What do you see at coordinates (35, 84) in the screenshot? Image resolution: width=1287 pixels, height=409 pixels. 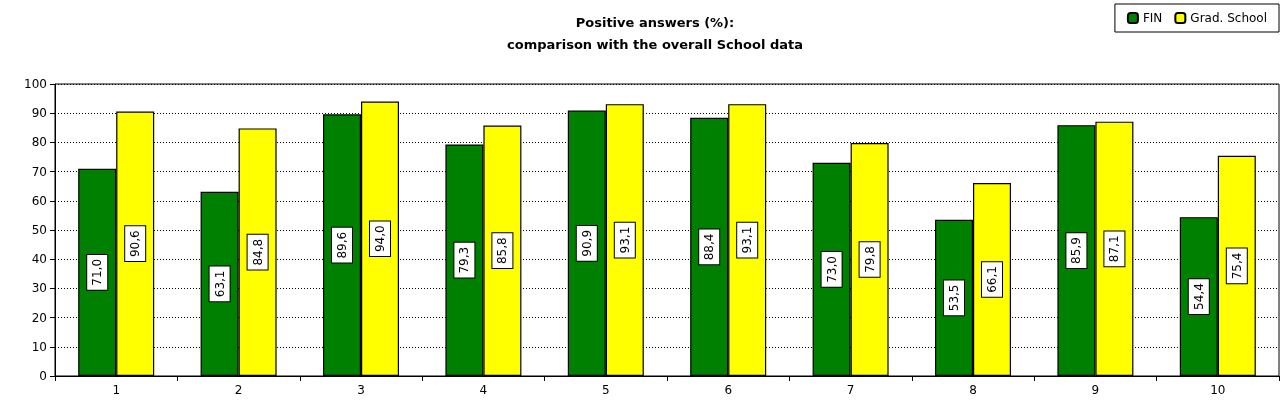 I see `y-tick-label: 100` at bounding box center [35, 84].